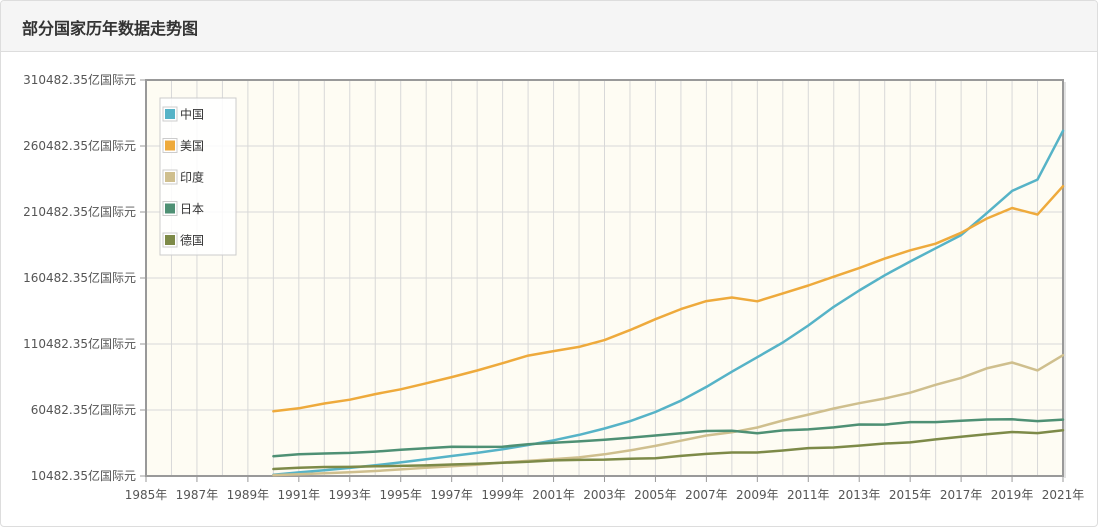  Describe the element at coordinates (400, 495) in the screenshot. I see `x-tick-label: 1995年` at that location.